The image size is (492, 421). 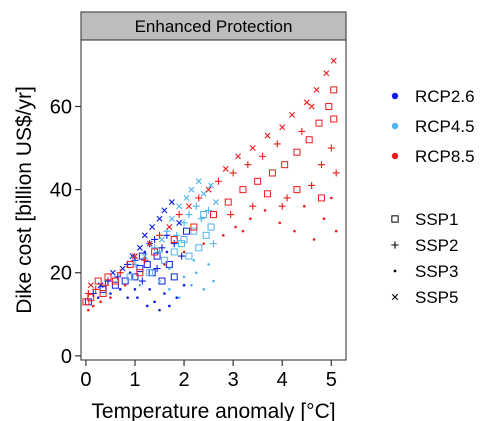 I want to click on y-axis-label: Dike cost [billion US$/yr], so click(x=24, y=200).